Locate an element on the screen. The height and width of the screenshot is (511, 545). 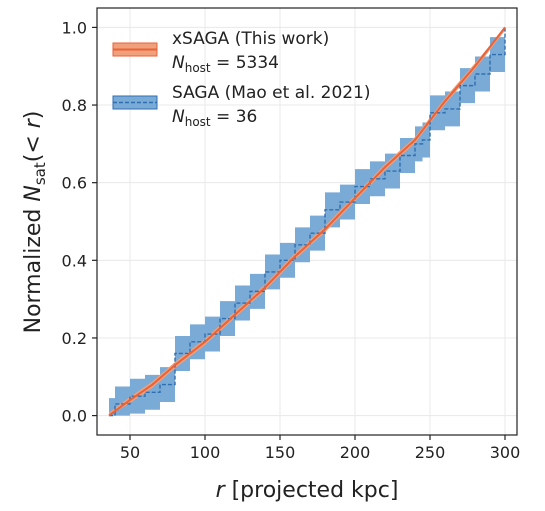
x-ticks: 50 100 150 200 250 300 is located at coordinates (320, 448).